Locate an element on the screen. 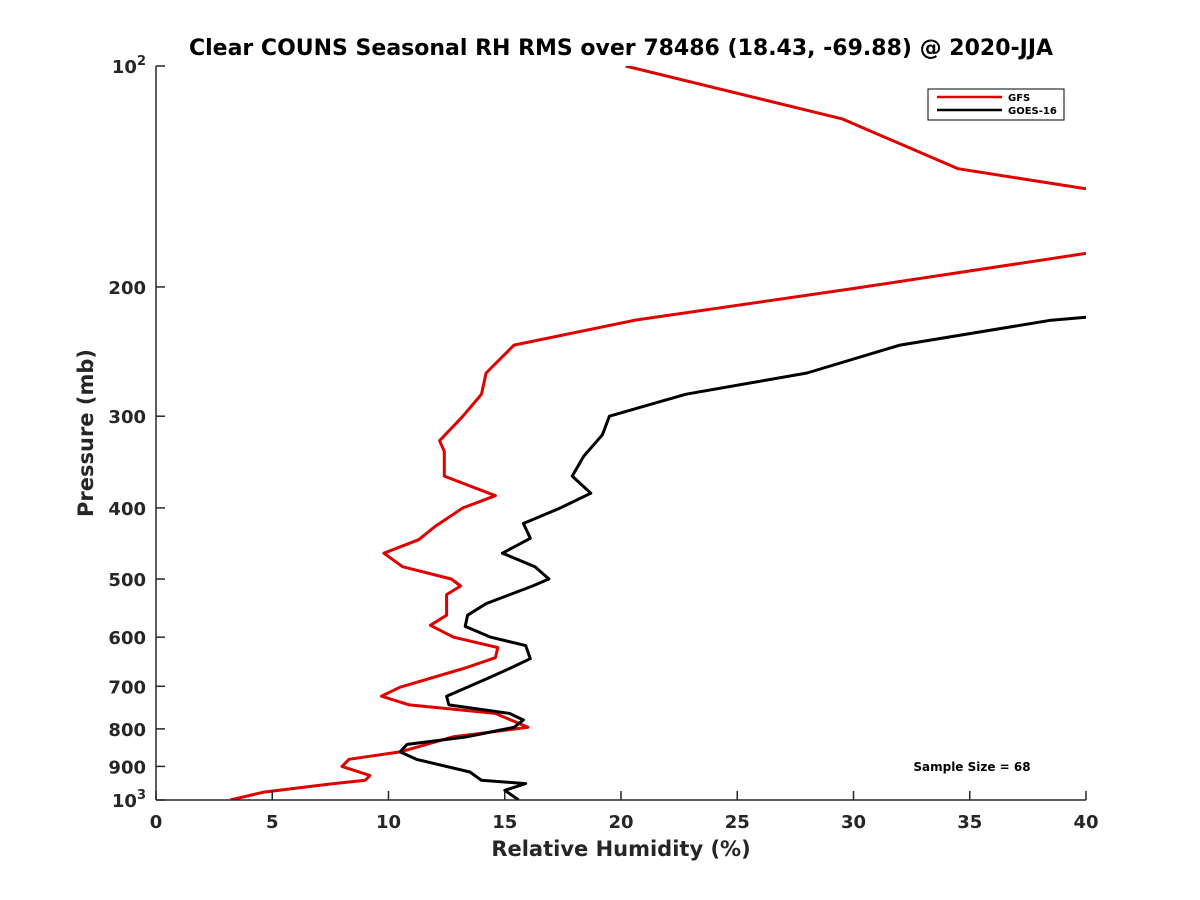 Image resolution: width=1200 pixels, height=900 pixels. legend-label-gfs: GFS is located at coordinates (1019, 98).